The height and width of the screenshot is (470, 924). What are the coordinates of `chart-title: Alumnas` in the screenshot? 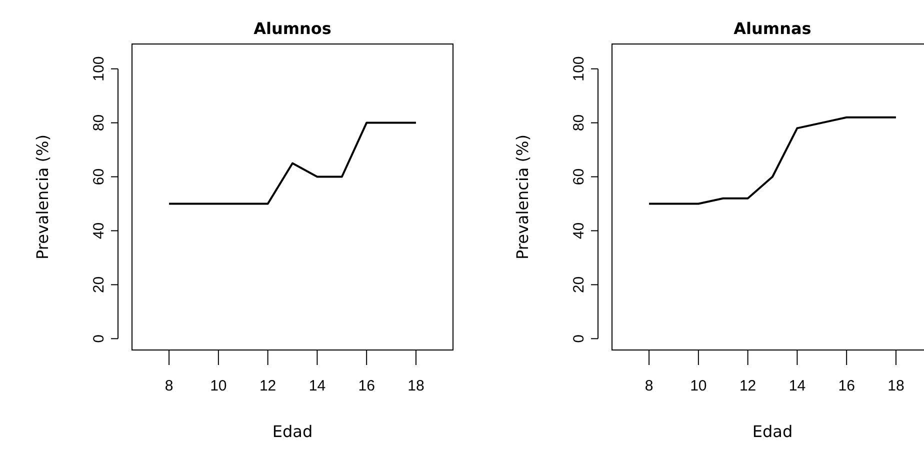 It's located at (773, 28).